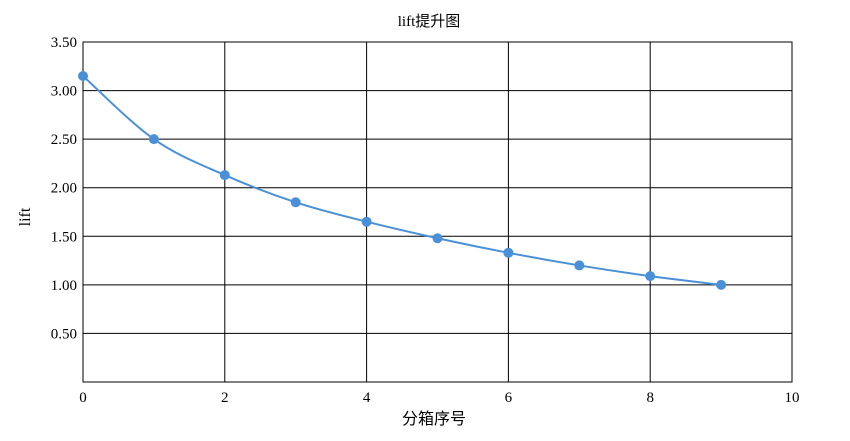 The image size is (850, 441). What do you see at coordinates (225, 398) in the screenshot?
I see `x-tick-label: 2` at bounding box center [225, 398].